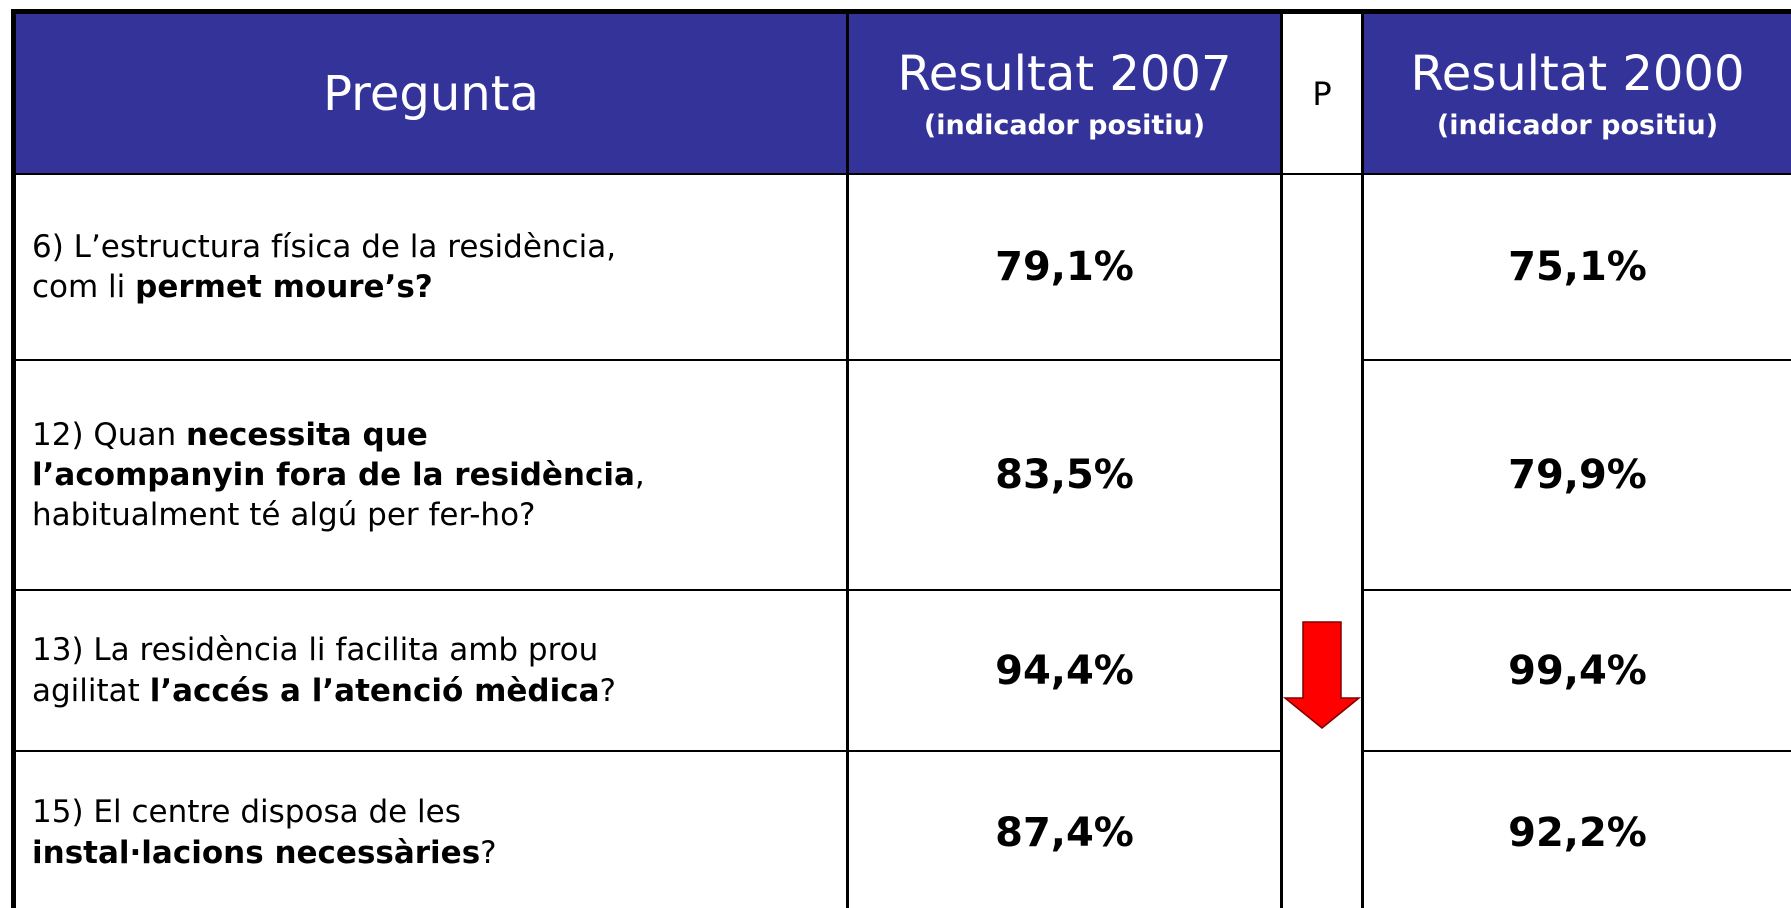  What do you see at coordinates (374, 690) in the screenshot?
I see `question-text: l’accés a l’atenció mèdica` at bounding box center [374, 690].